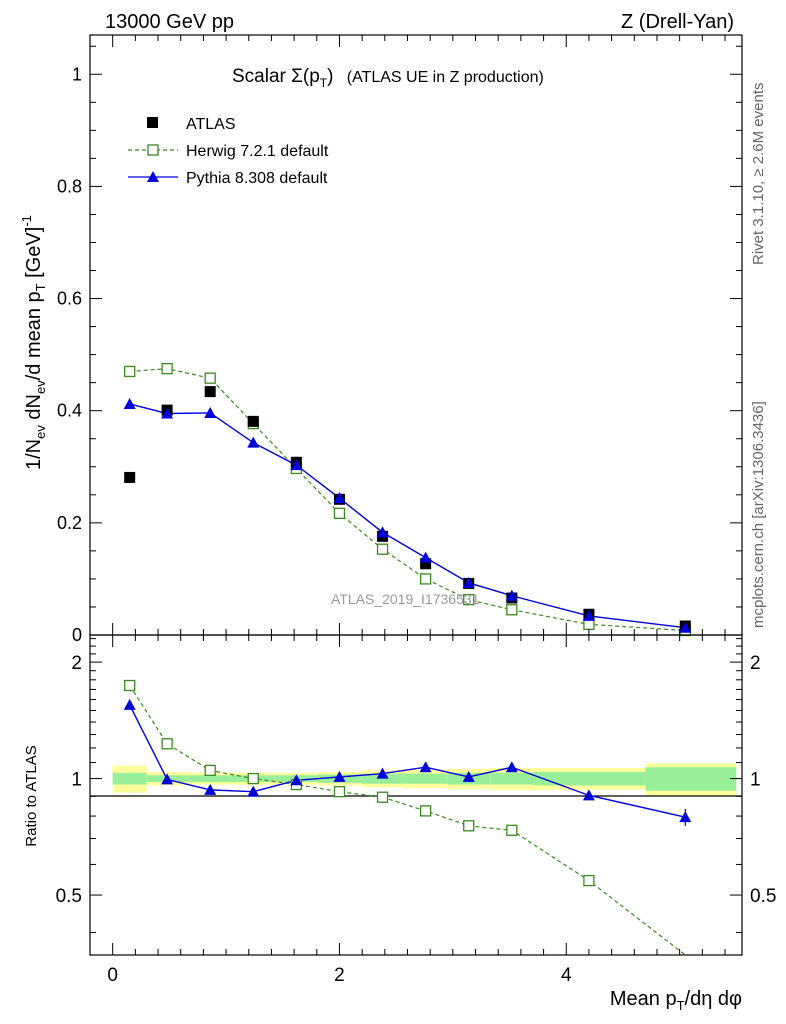 The image size is (786, 1024). What do you see at coordinates (112, 975) in the screenshot?
I see `x-tick-label: 0` at bounding box center [112, 975].